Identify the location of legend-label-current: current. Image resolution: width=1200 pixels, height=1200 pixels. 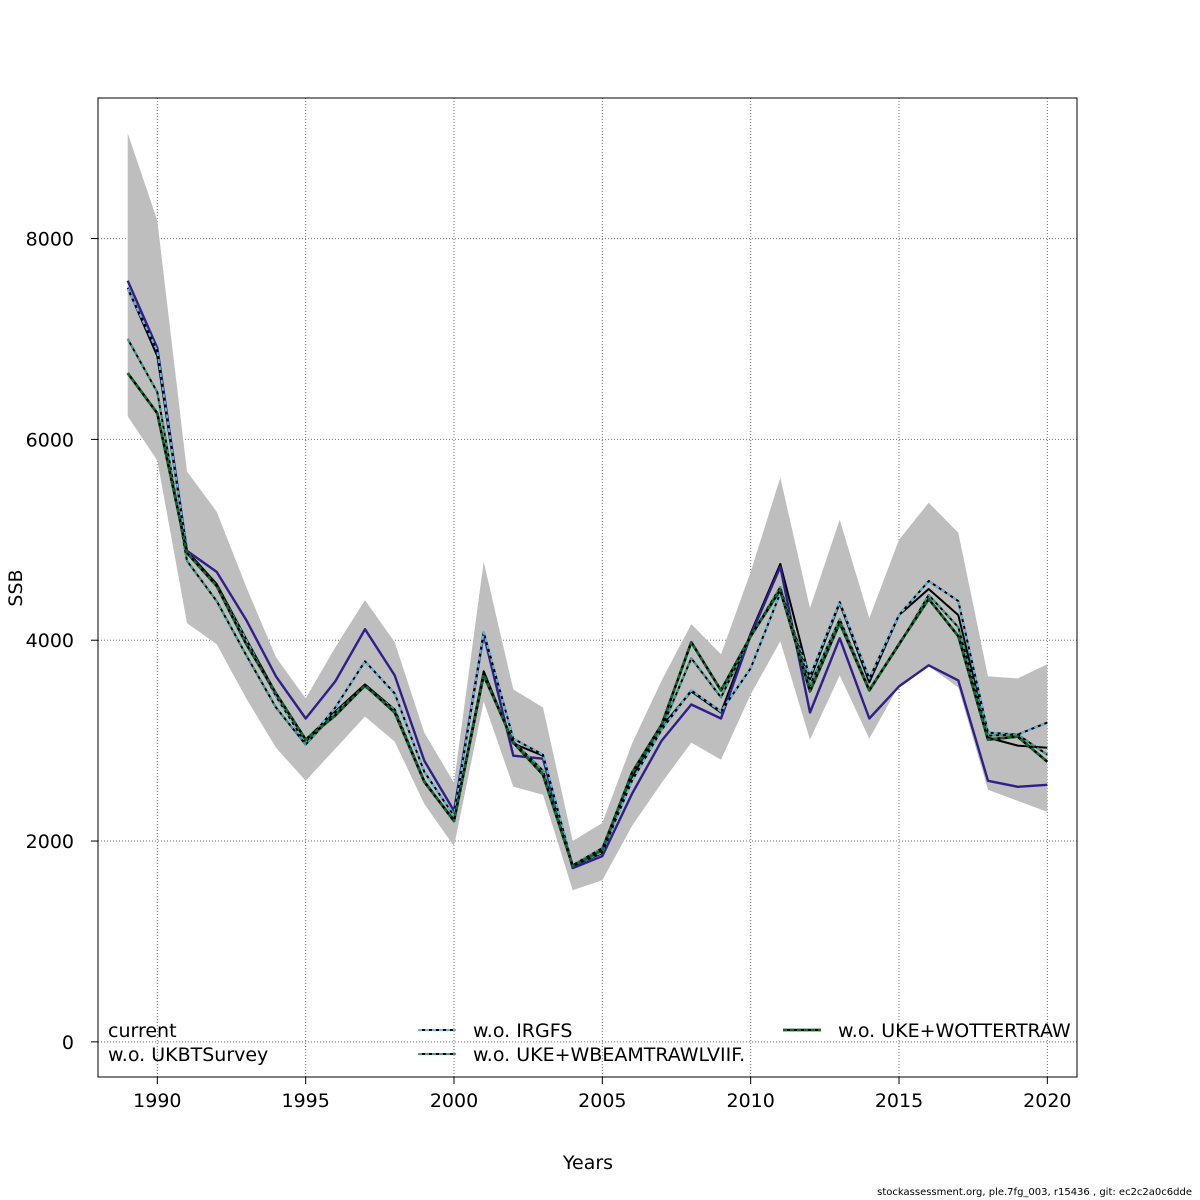
(142, 1031).